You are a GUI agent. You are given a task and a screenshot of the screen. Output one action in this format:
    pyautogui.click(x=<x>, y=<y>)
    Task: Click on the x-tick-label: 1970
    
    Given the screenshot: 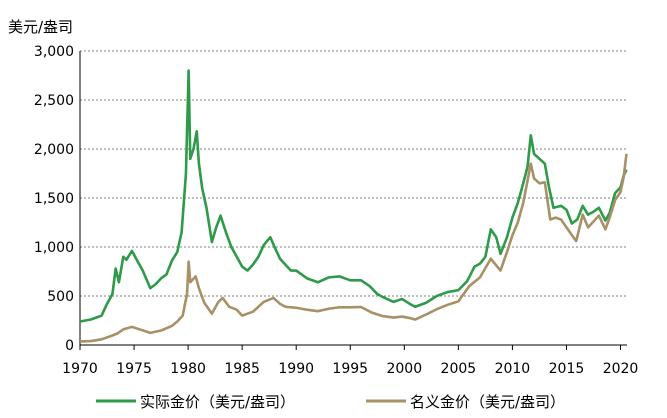 What is the action you would take?
    pyautogui.click(x=80, y=369)
    